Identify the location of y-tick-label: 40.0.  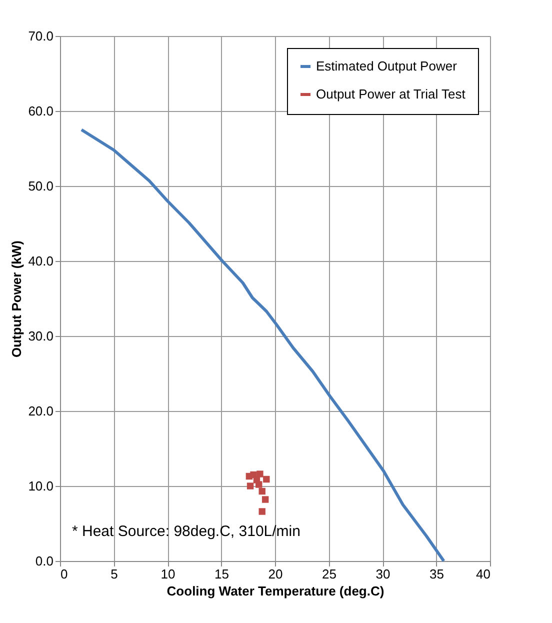
(41, 261).